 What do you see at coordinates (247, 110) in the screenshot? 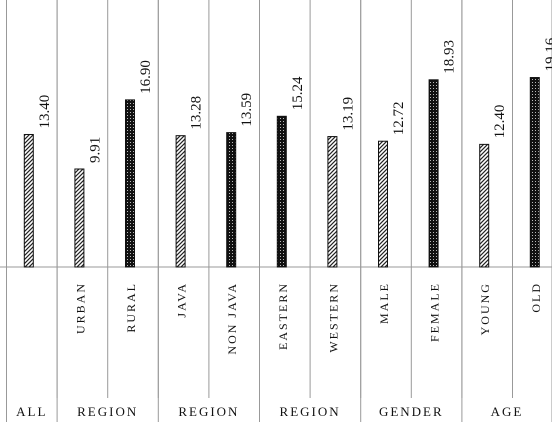
I see `value-label: 13.59` at bounding box center [247, 110].